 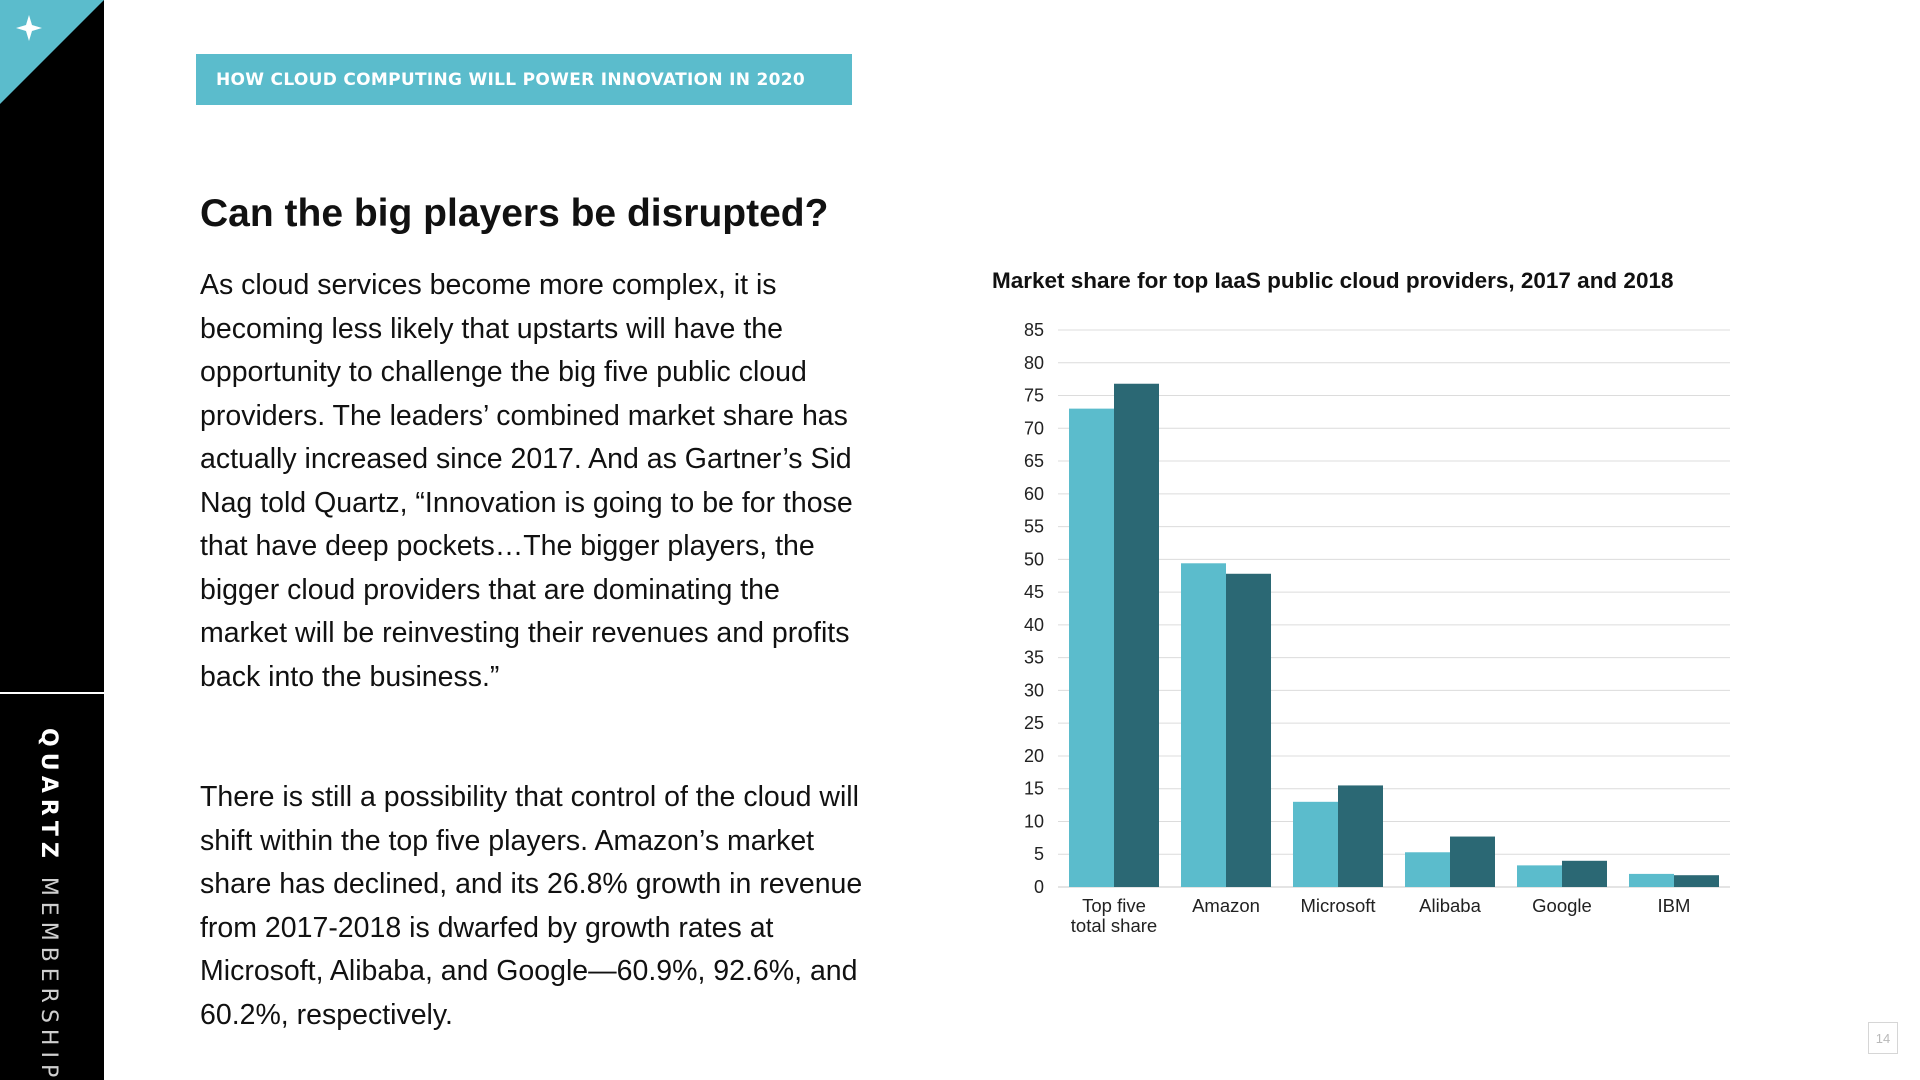 What do you see at coordinates (1883, 1038) in the screenshot?
I see `page-number: 14` at bounding box center [1883, 1038].